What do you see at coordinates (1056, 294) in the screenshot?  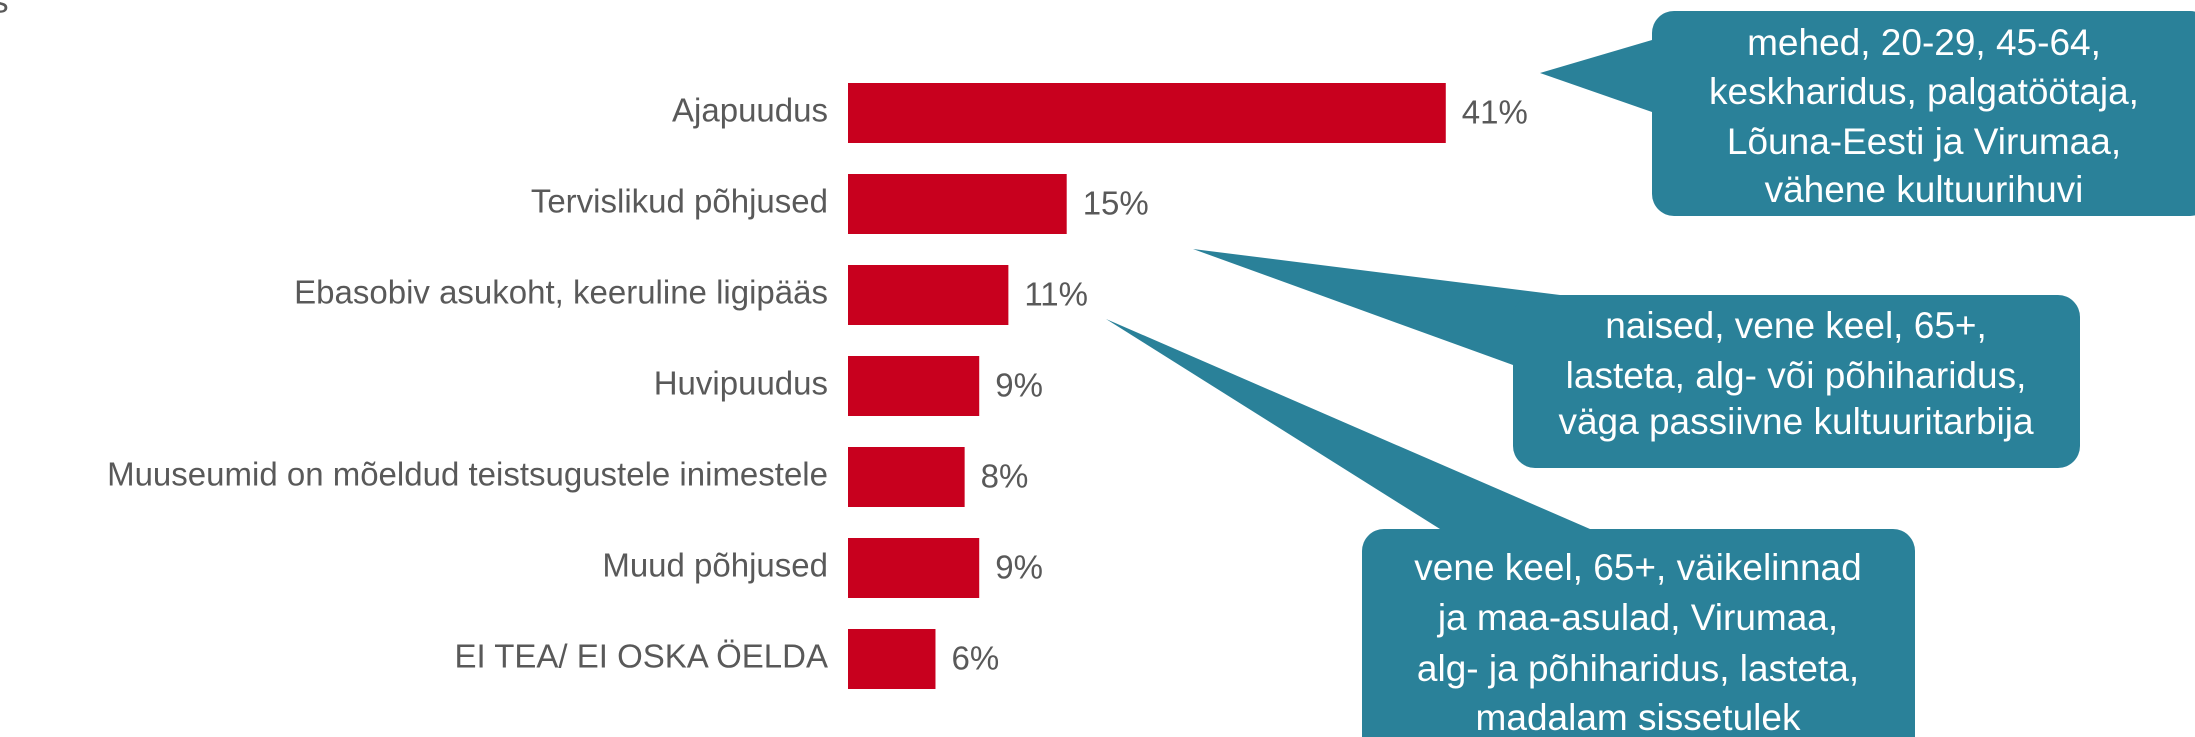 I see `value-label: 11%` at bounding box center [1056, 294].